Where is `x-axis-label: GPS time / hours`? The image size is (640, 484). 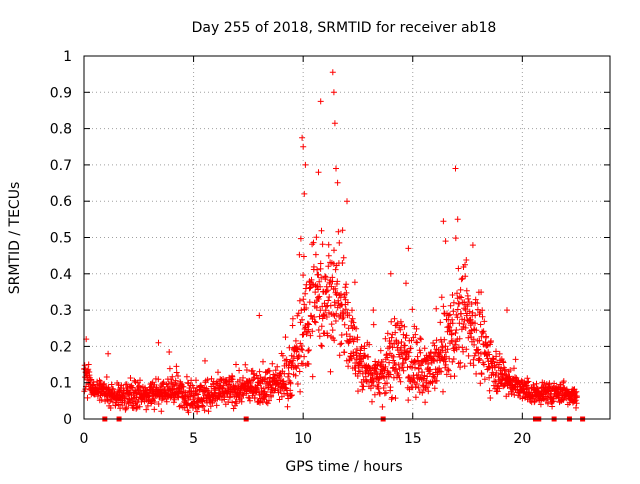 x-axis-label: GPS time / hours is located at coordinates (343, 467).